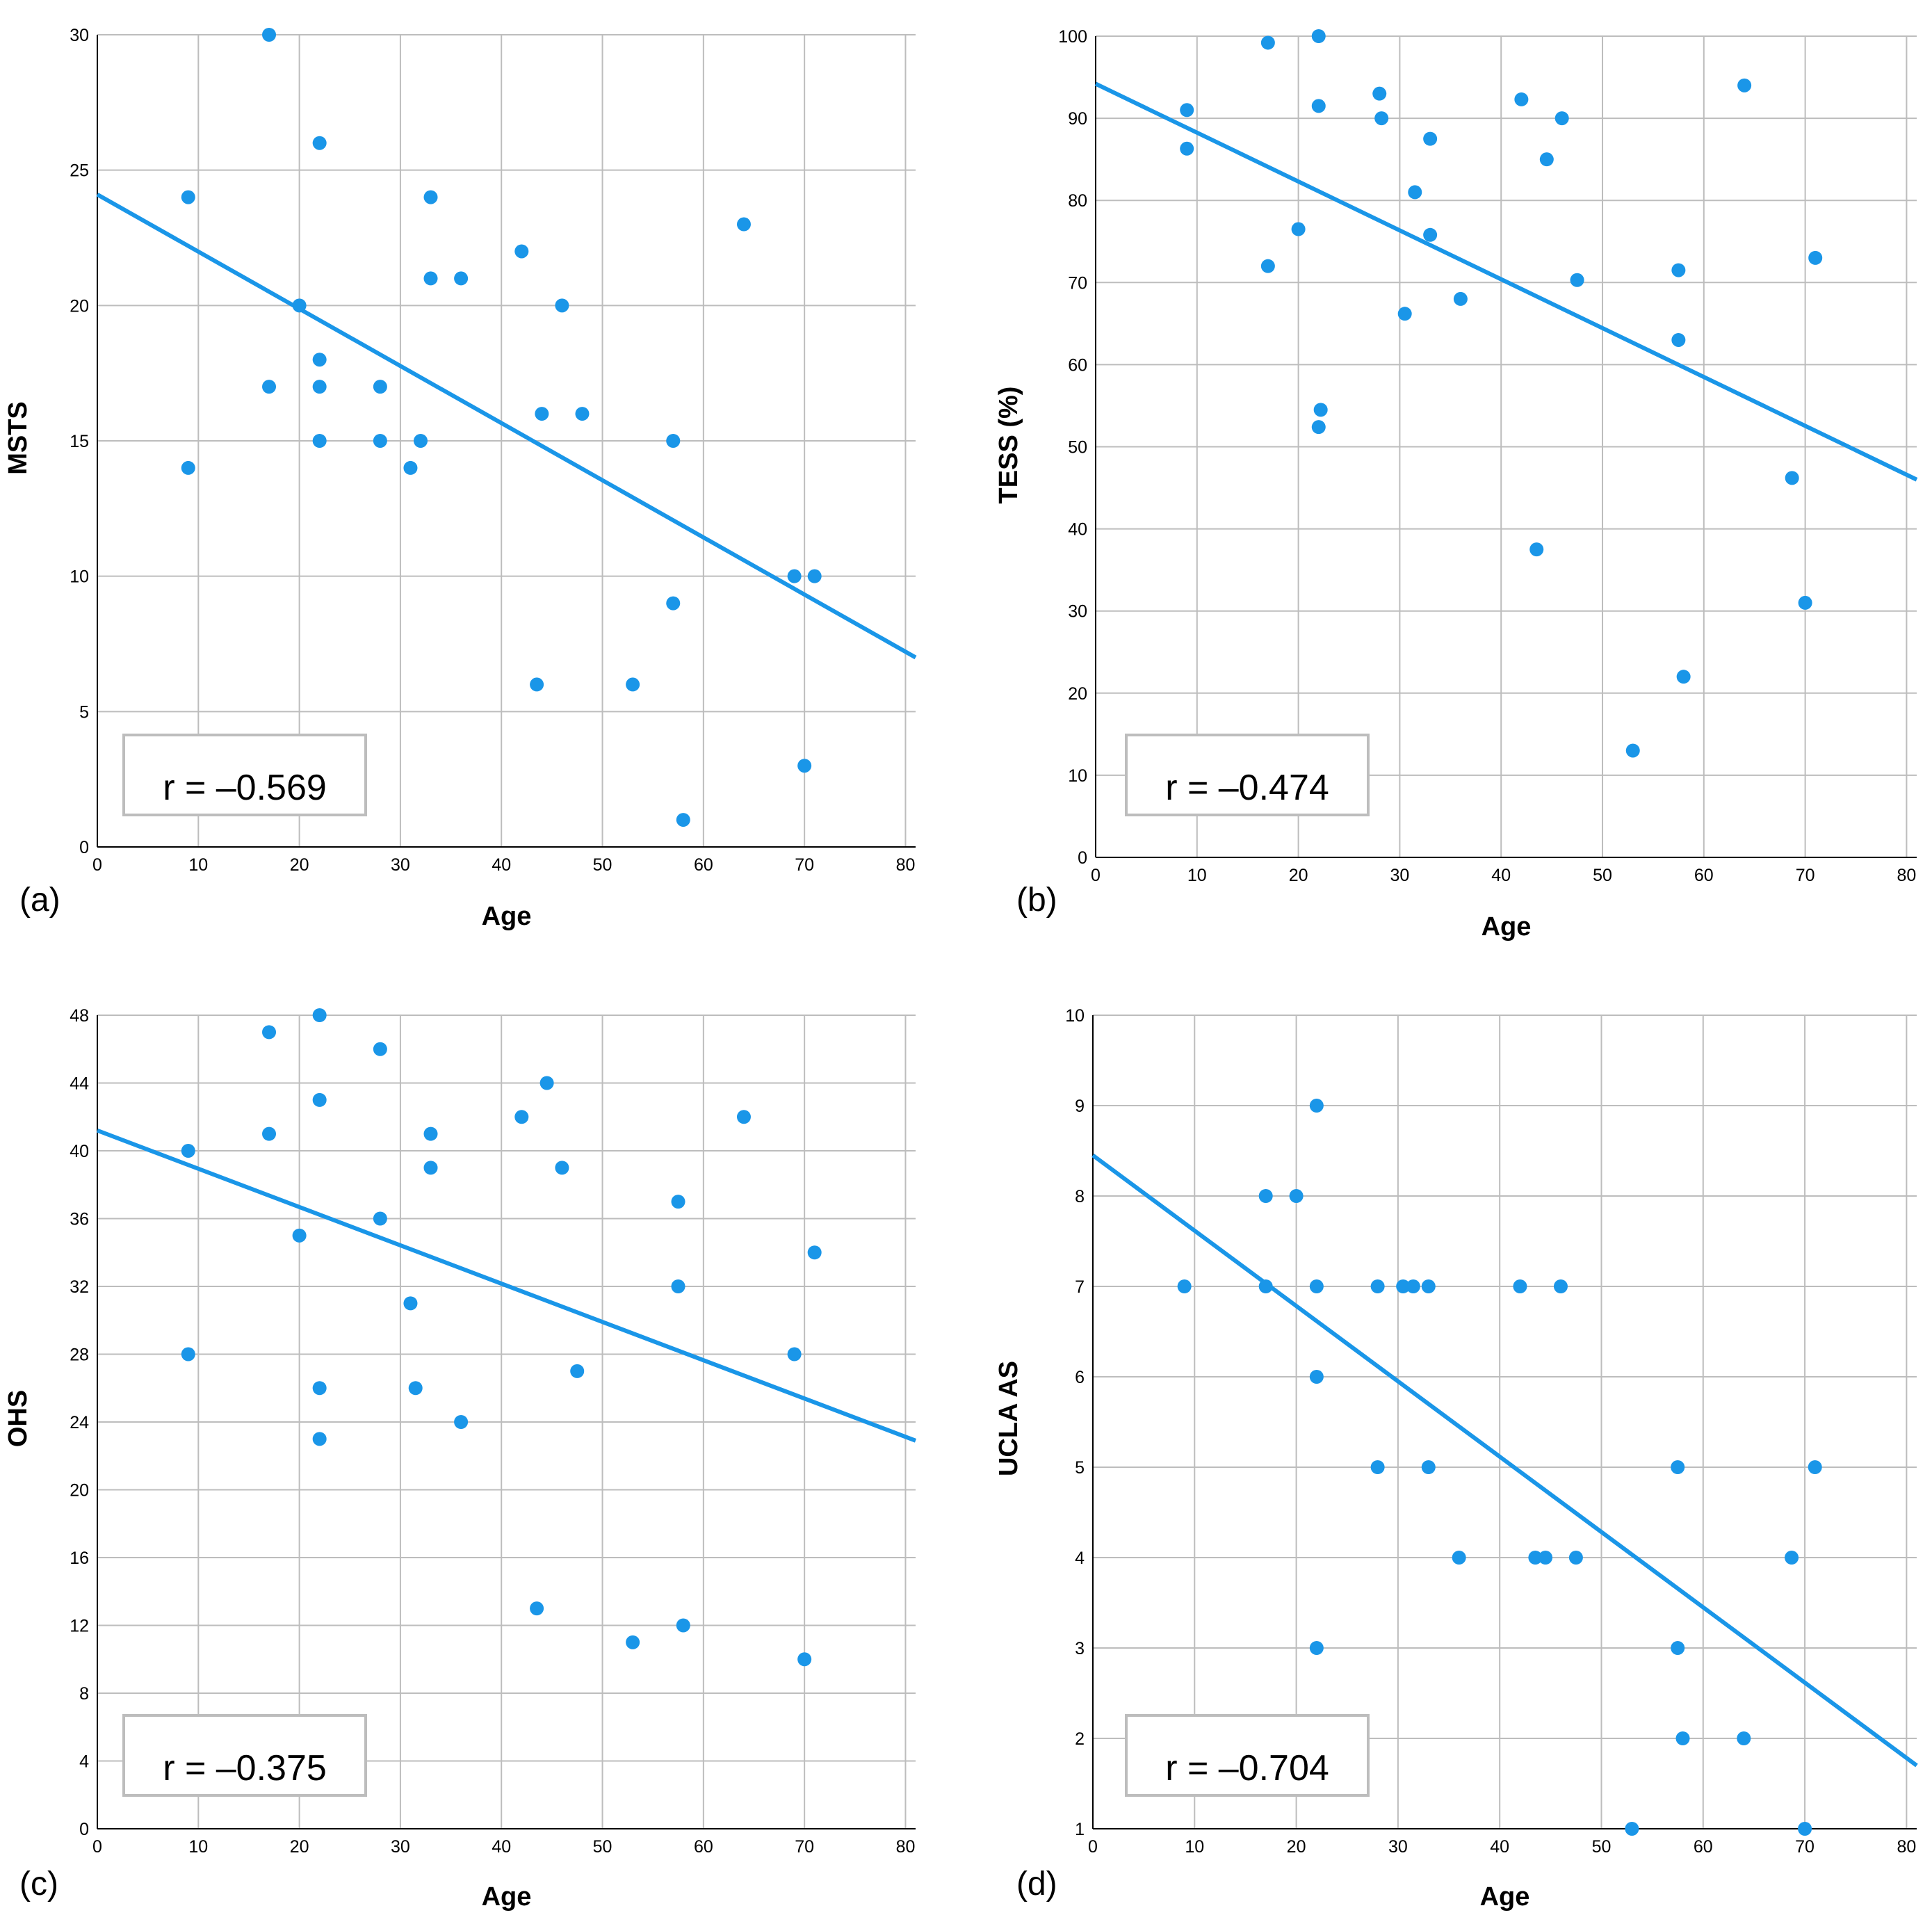 This screenshot has width=1932, height=1915. What do you see at coordinates (299, 1847) in the screenshot?
I see `x-tick-label: 20` at bounding box center [299, 1847].